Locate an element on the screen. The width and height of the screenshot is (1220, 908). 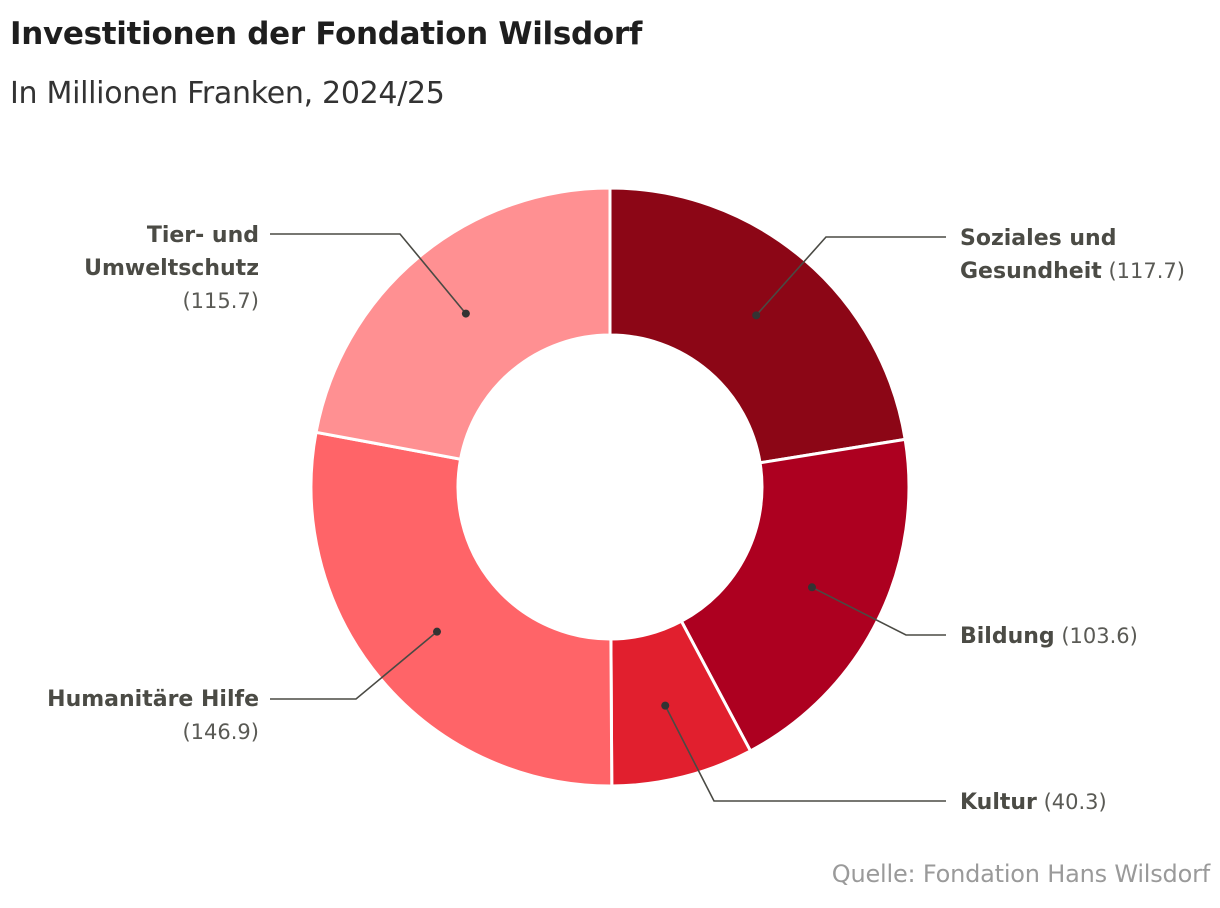
slice-soziales-und-gesundheit is located at coordinates (757, 325).